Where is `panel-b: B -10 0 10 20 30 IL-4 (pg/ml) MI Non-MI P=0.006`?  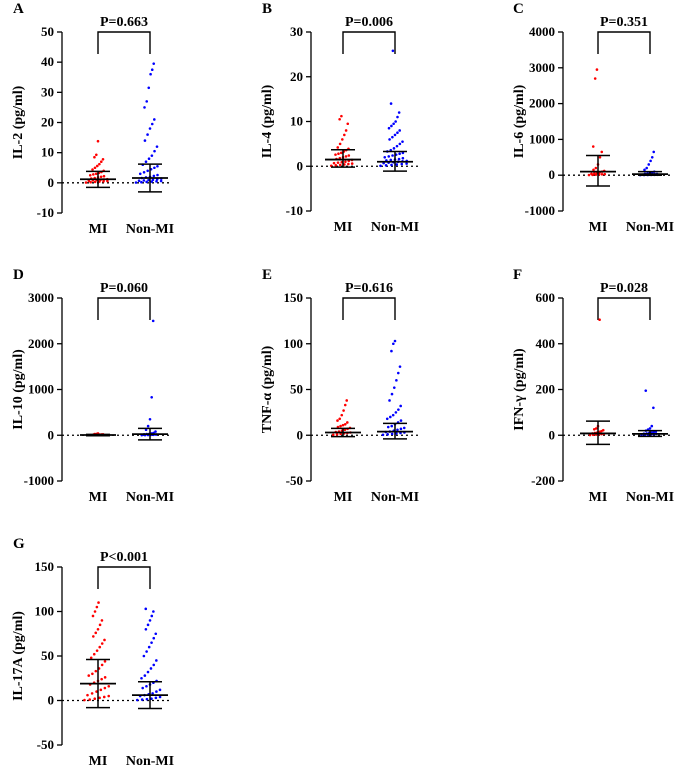
panel-b: B -10 0 10 20 30 IL-4 (pg/ml) MI Non-MI P=0.006 is located at coordinates (340, 118).